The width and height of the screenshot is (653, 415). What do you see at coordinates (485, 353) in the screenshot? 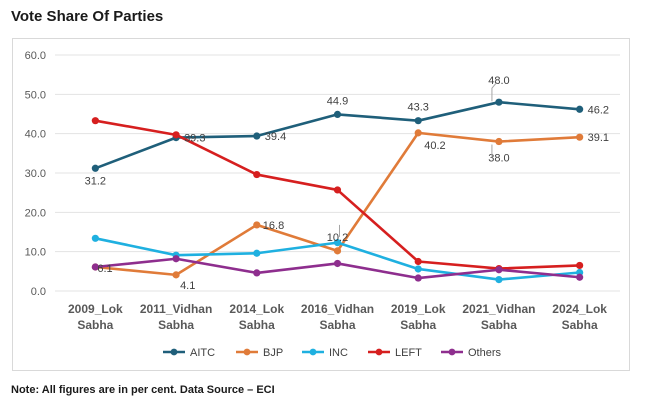
I see `legend-label-others: Others` at bounding box center [485, 353].